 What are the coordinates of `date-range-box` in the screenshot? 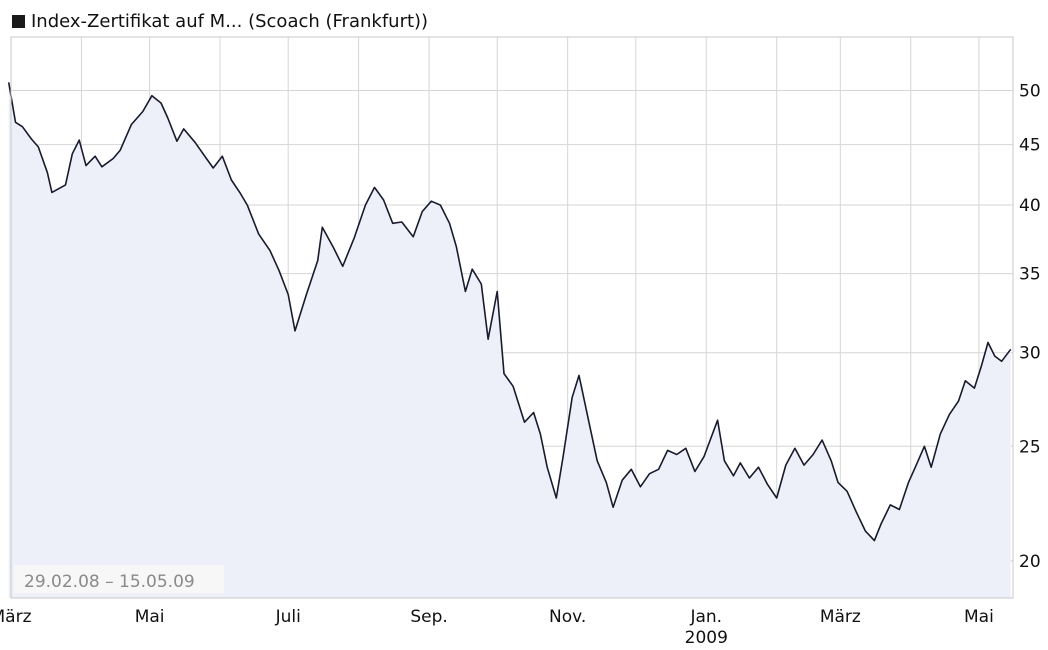 It's located at (119, 579).